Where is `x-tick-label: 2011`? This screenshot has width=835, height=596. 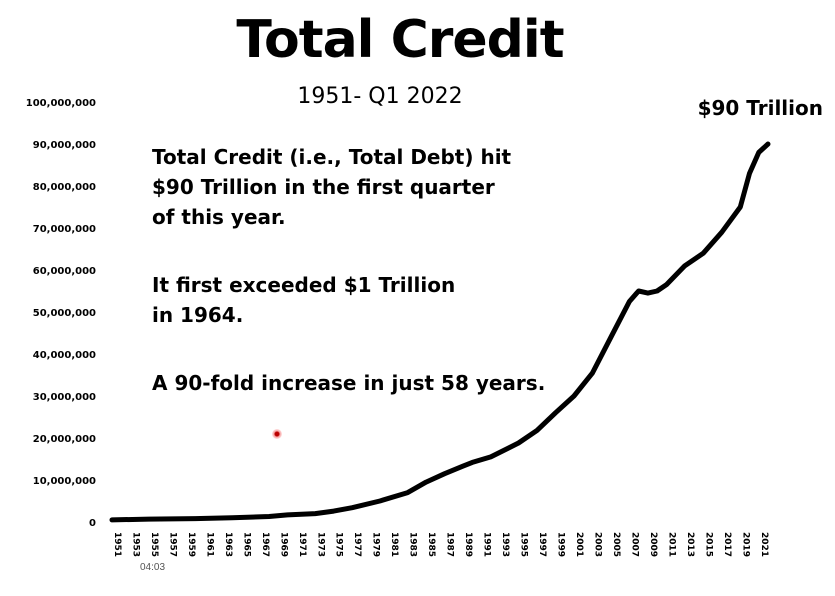
x-tick-label: 2011 is located at coordinates (671, 544).